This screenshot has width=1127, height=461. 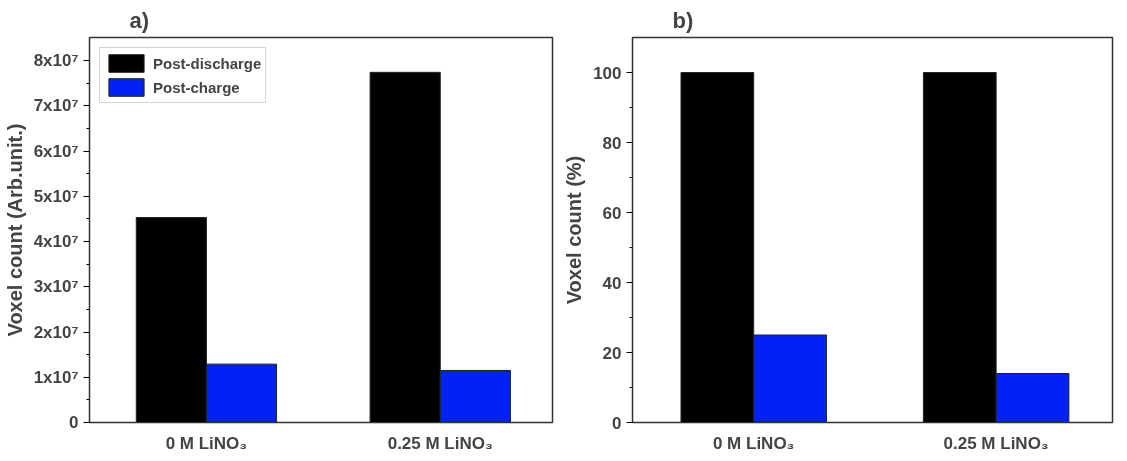 I want to click on y-tick-label: 3x10⁷, so click(x=56, y=287).